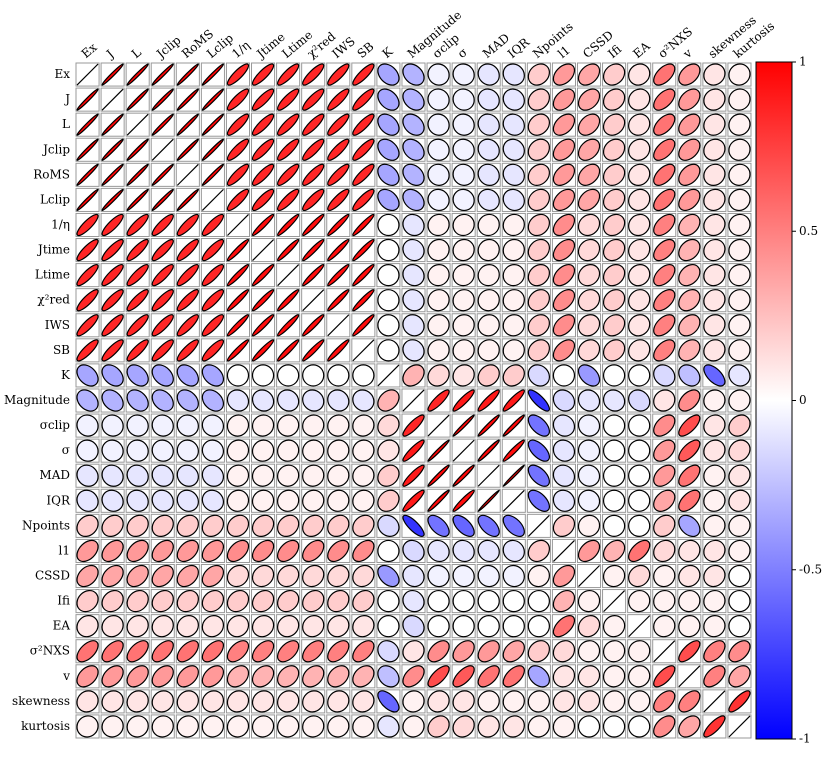  I want to click on row-label: Jtime, so click(53, 250).